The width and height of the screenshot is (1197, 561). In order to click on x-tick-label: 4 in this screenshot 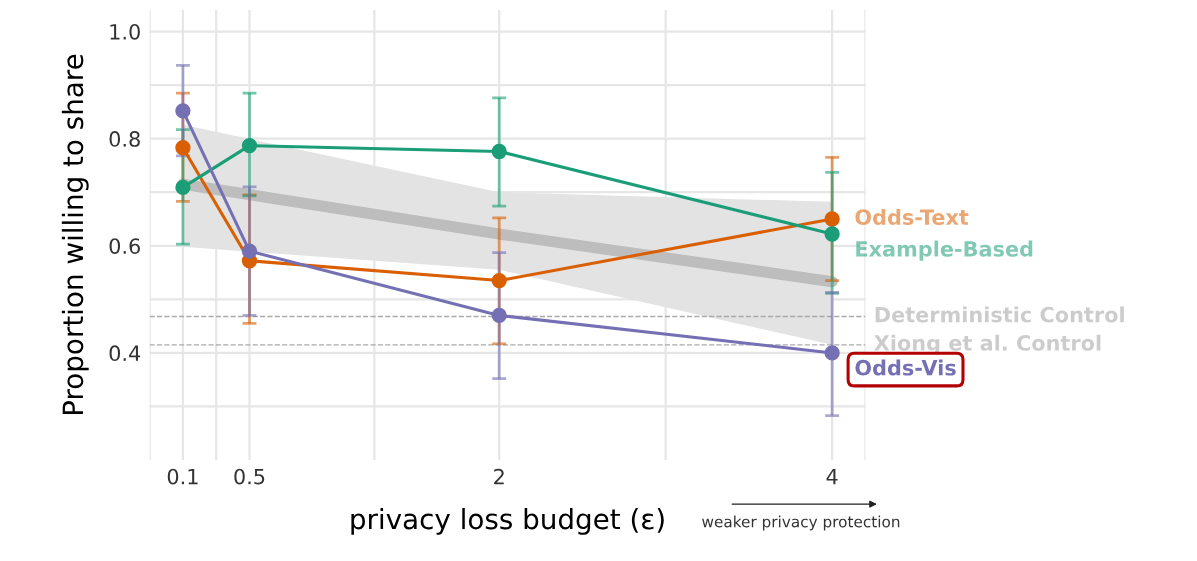, I will do `click(832, 476)`.